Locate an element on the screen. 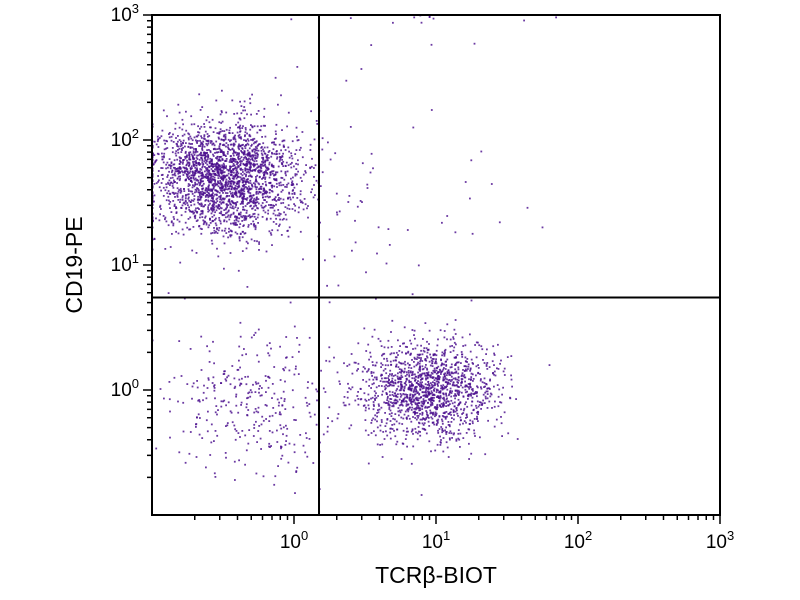 The width and height of the screenshot is (800, 600). y-tick-label: 10² is located at coordinates (125, 138).